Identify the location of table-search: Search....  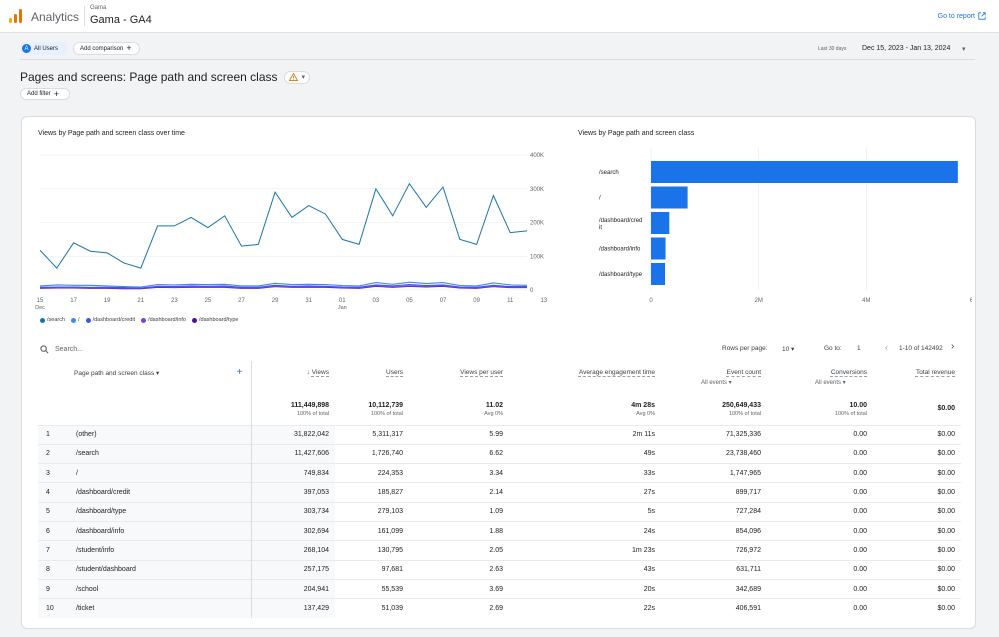
(61, 349).